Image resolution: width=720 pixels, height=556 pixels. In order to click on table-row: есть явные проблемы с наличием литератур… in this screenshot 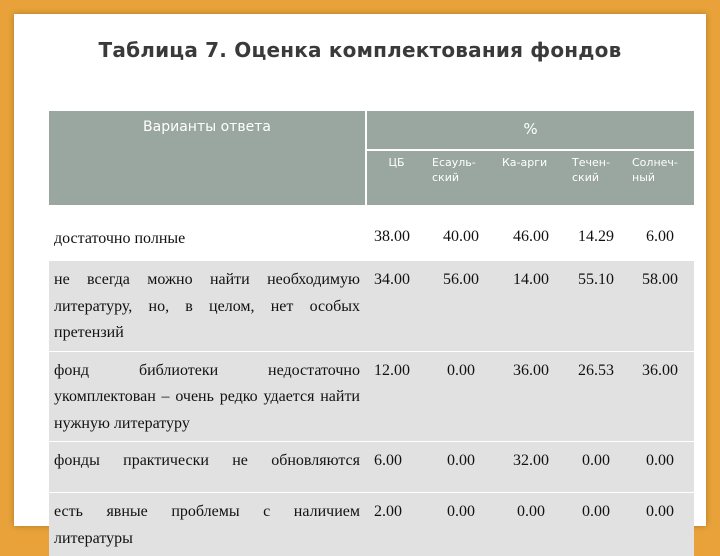, I will do `click(371, 524)`.